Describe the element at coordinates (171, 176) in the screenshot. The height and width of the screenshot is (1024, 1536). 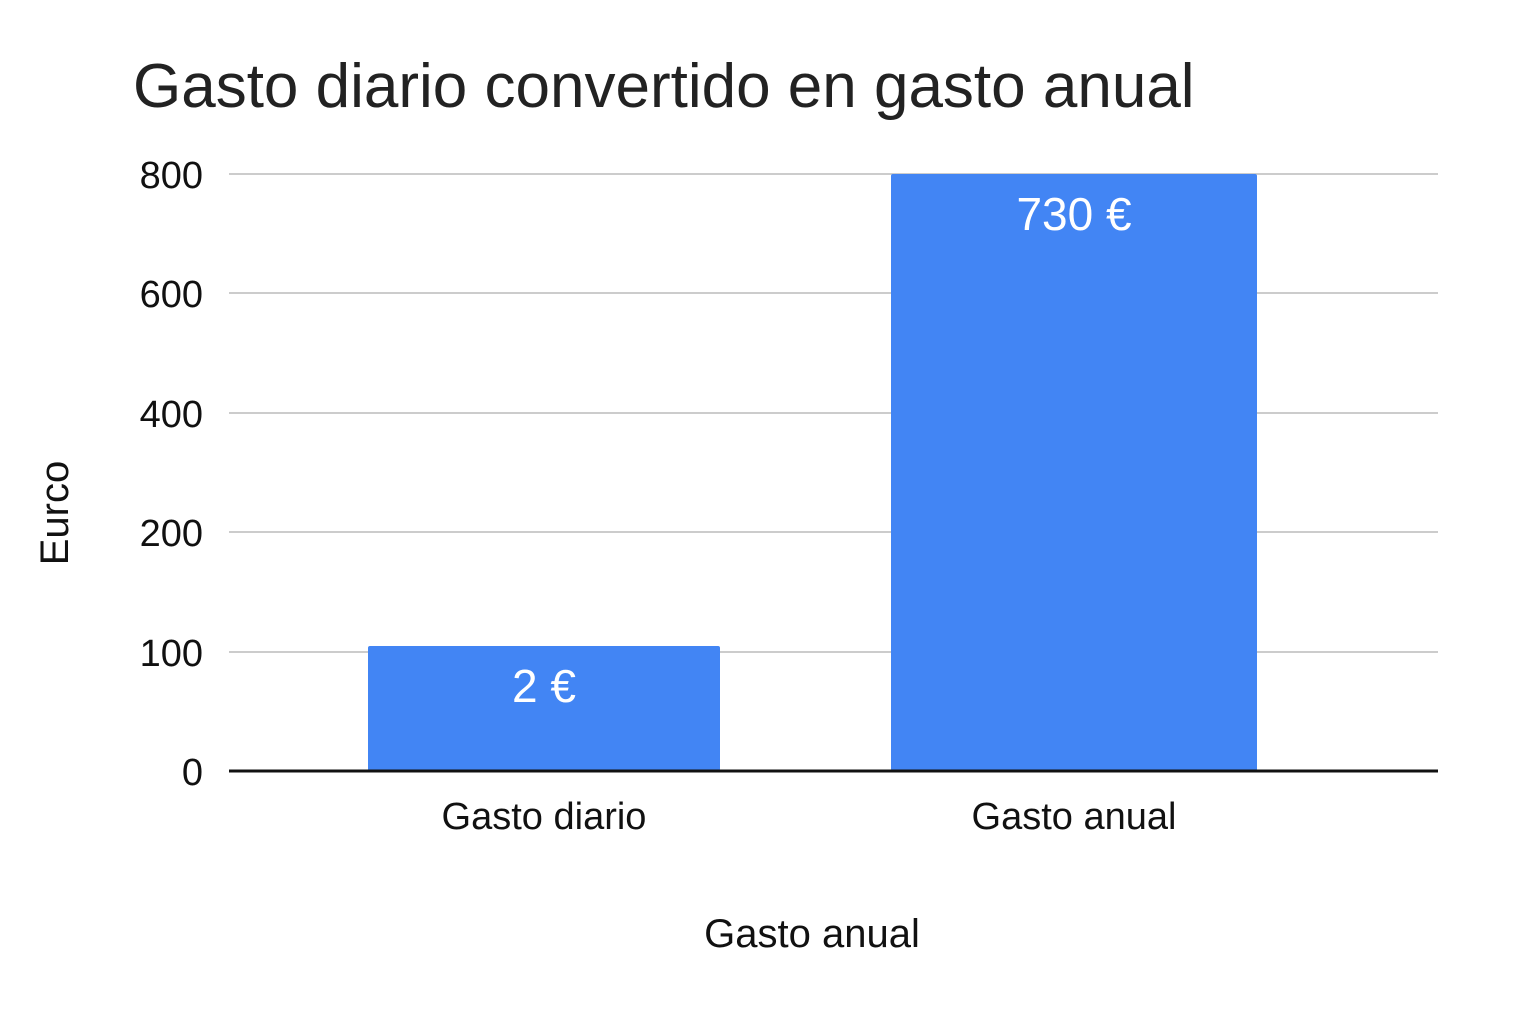
I see `y-tick-label: 800` at that location.